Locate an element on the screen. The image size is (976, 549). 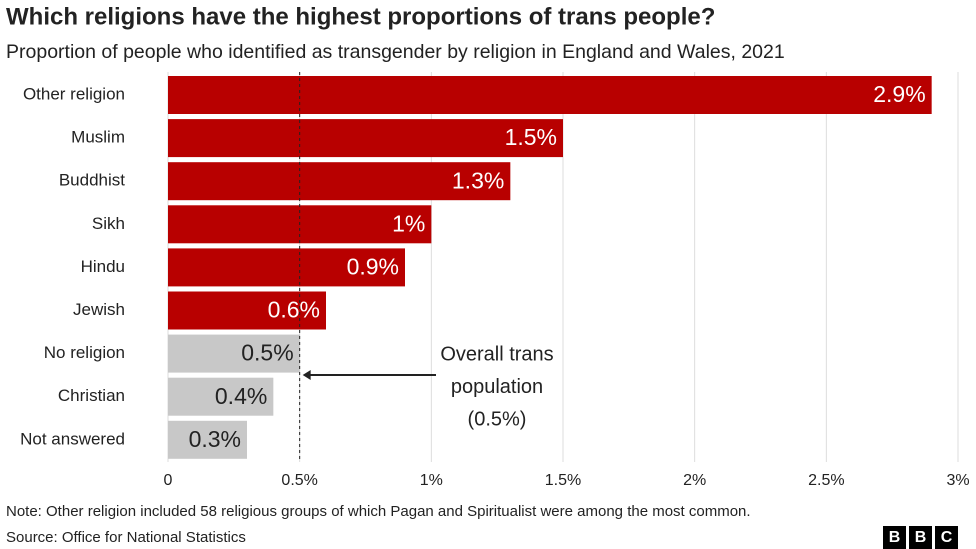
y-tick-label: Buddhist is located at coordinates (92, 180).